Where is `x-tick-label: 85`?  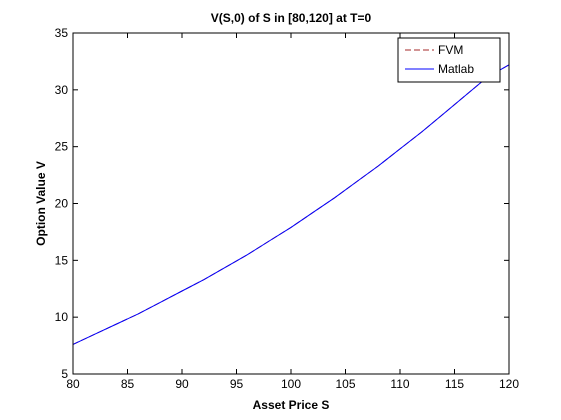
x-tick-label: 85 is located at coordinates (128, 384).